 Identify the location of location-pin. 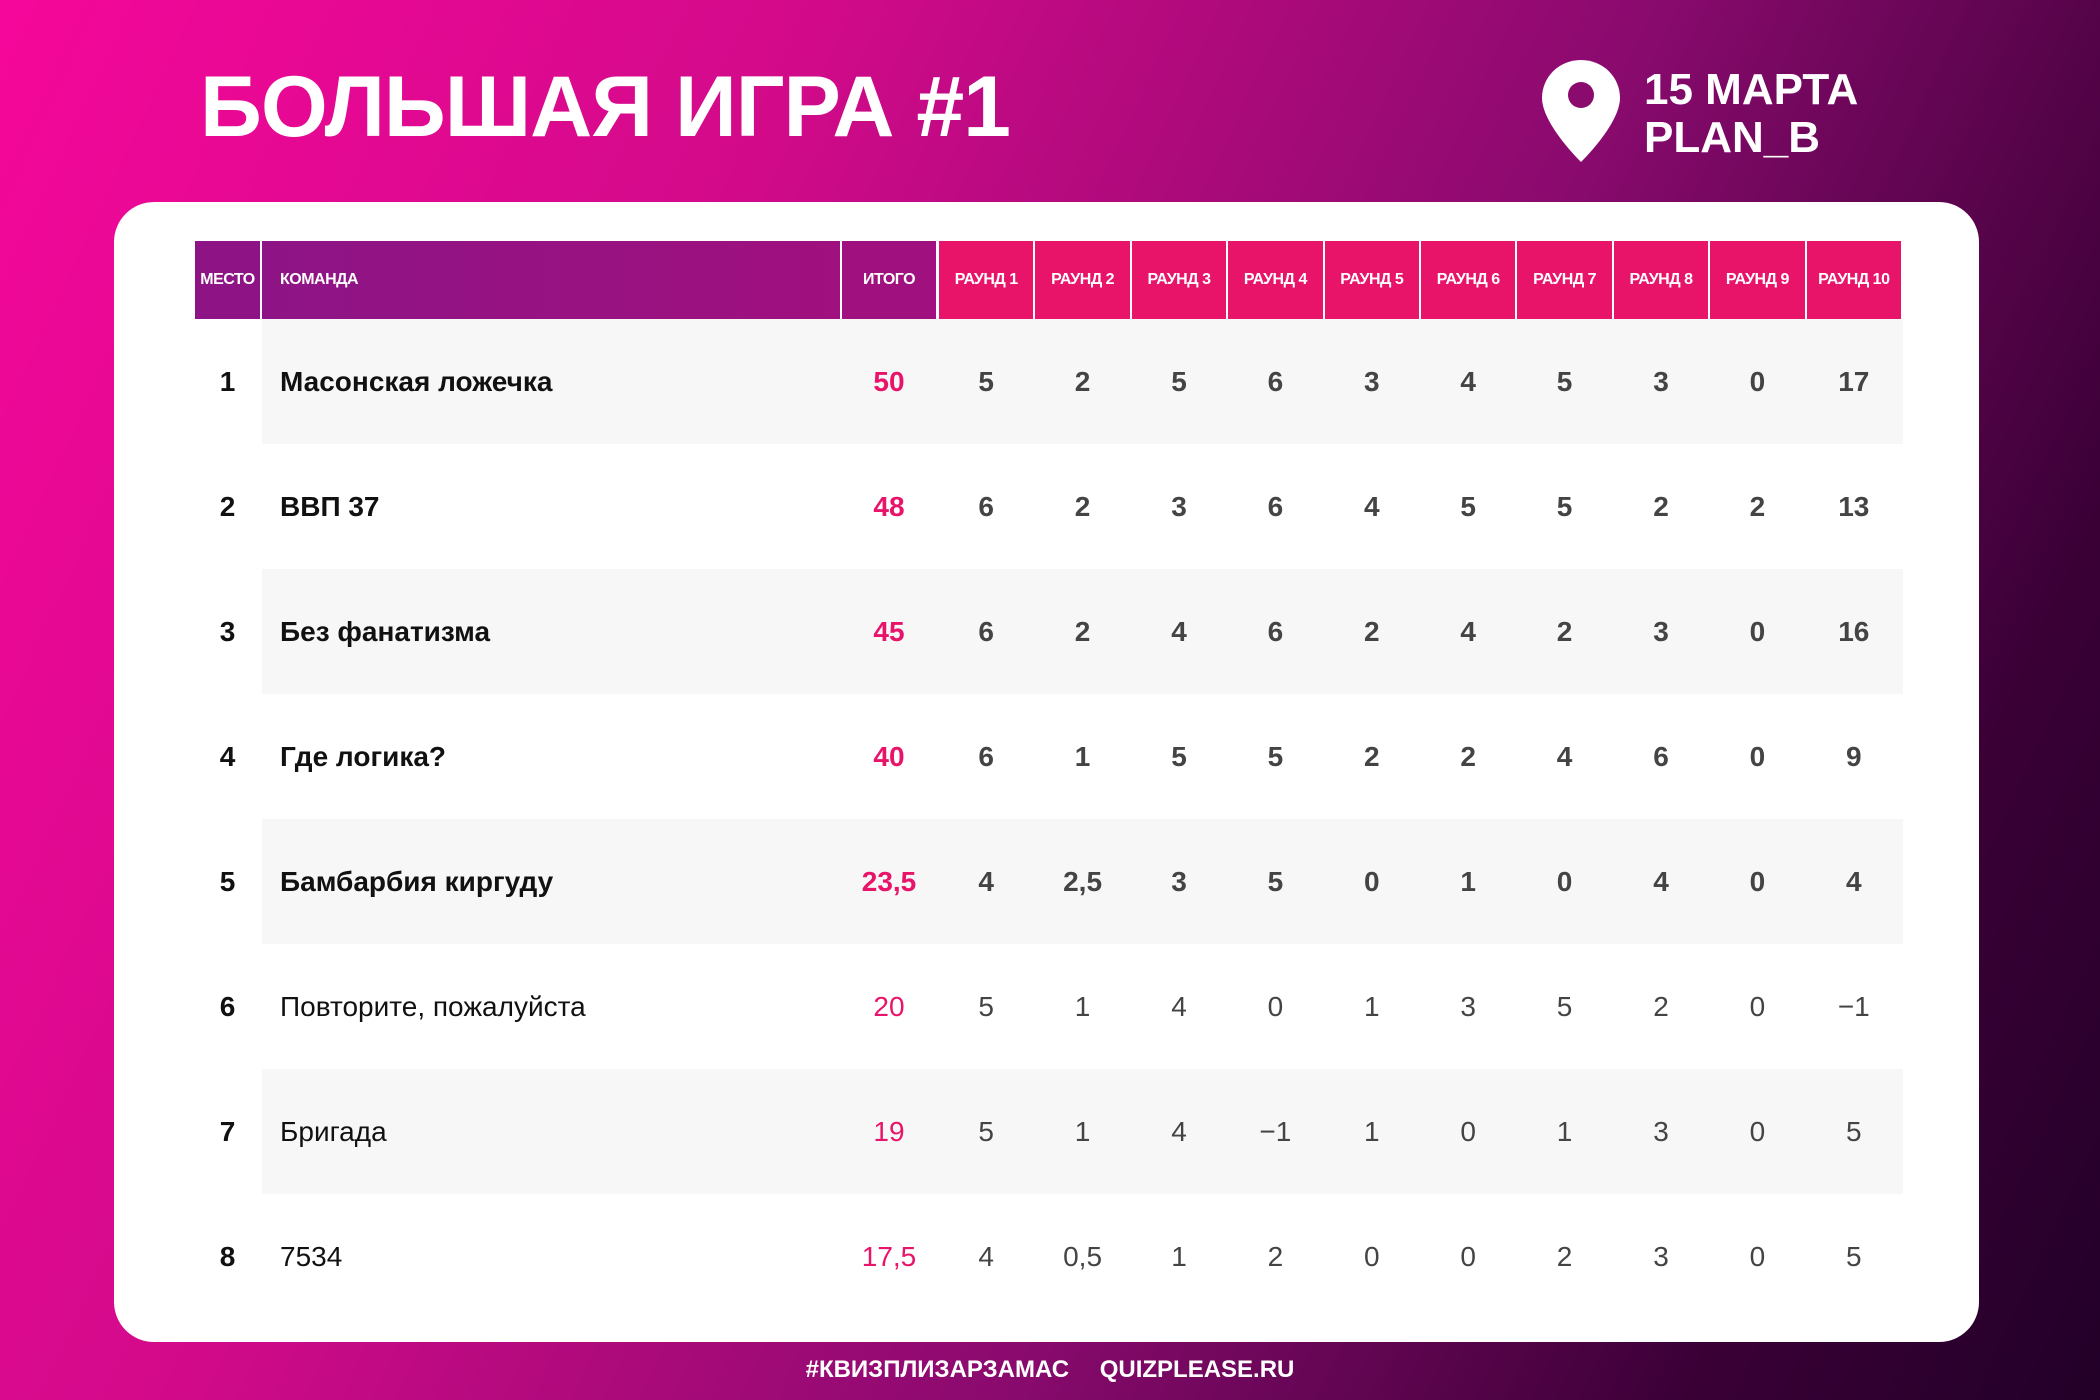
(1581, 111).